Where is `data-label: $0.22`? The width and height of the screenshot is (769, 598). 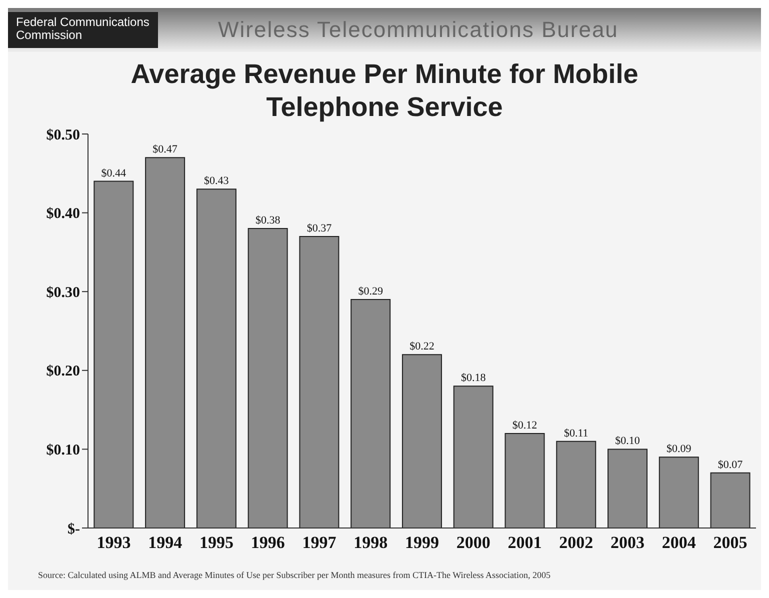 data-label: $0.22 is located at coordinates (422, 346).